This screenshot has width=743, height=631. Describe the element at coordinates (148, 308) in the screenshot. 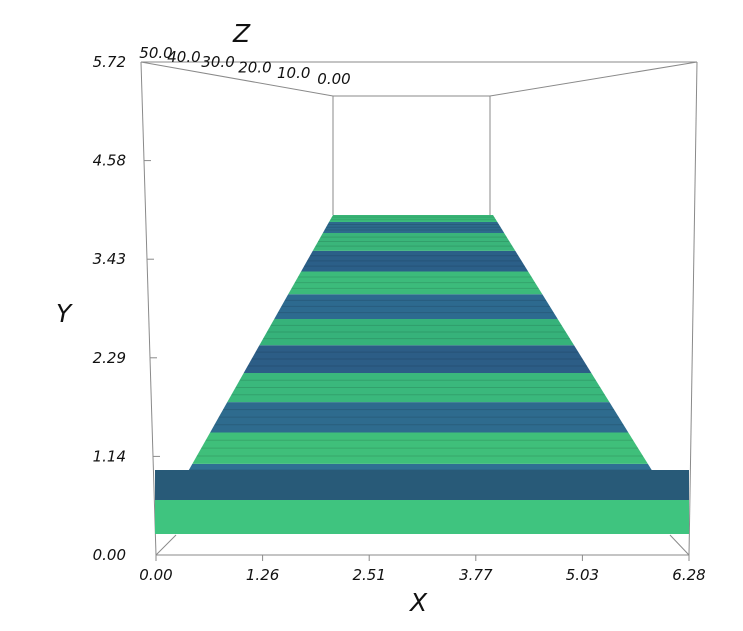

I see `box-front-left-edge` at that location.